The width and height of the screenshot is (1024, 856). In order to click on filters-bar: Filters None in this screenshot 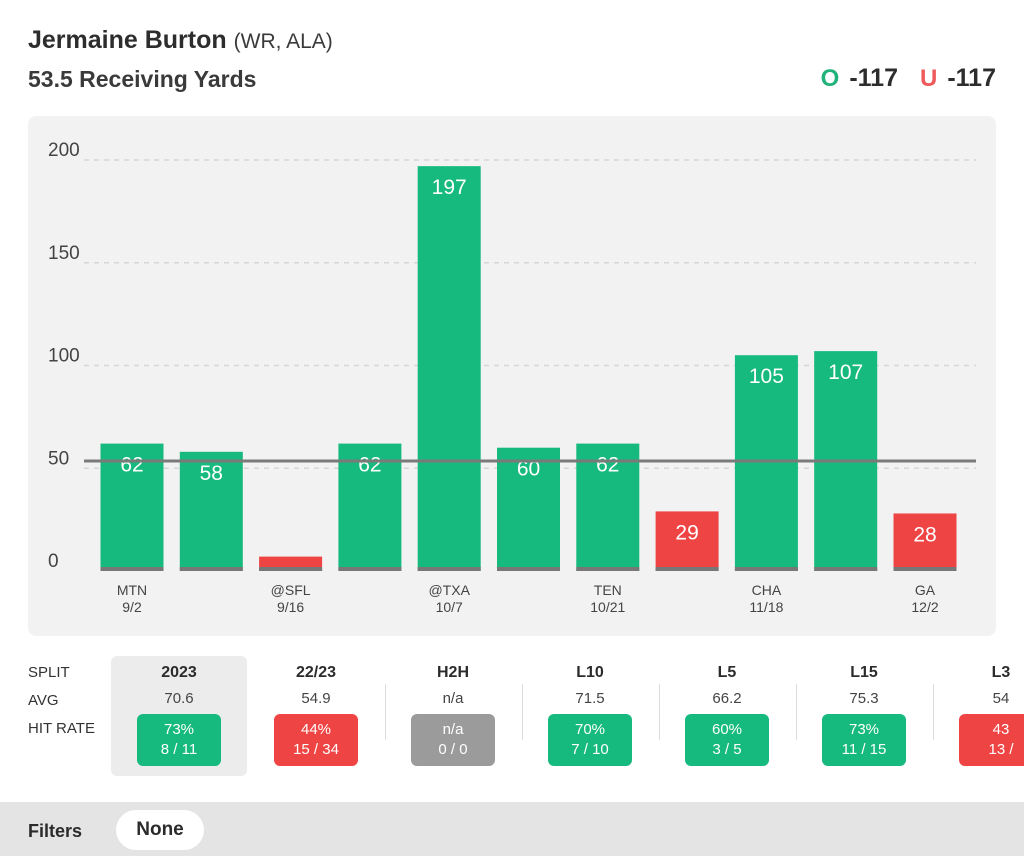, I will do `click(512, 829)`.